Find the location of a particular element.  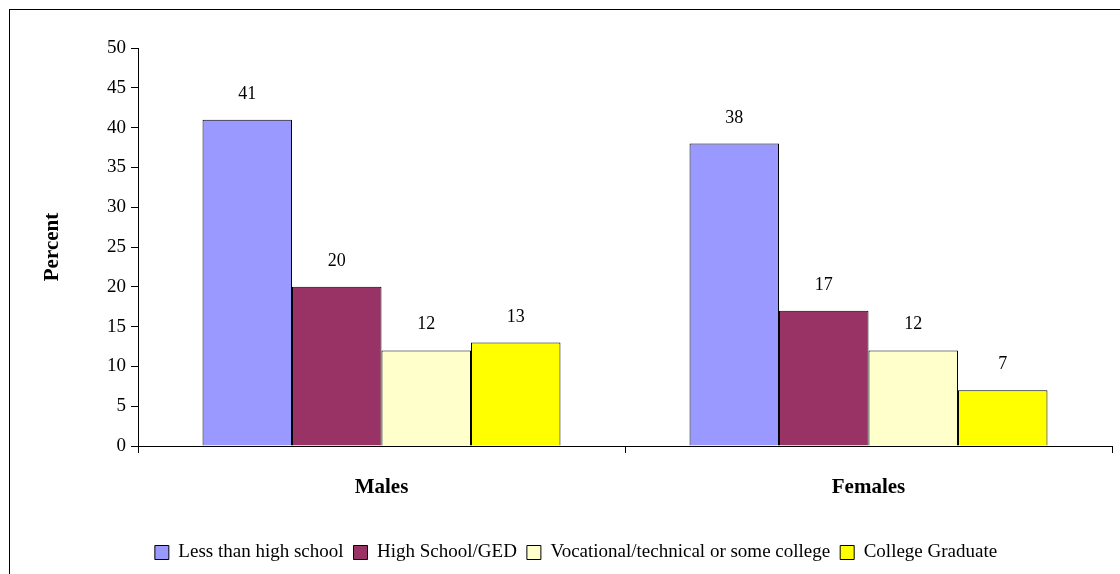

x-tick-label: Males is located at coordinates (381, 486).